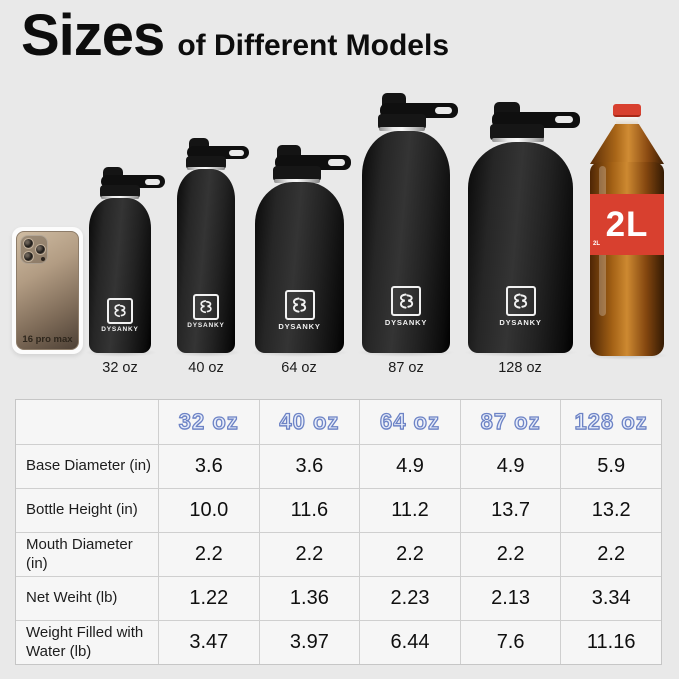 This screenshot has width=679, height=679. I want to click on row-label-net-weight: Net Weiht (lb), so click(87, 598).